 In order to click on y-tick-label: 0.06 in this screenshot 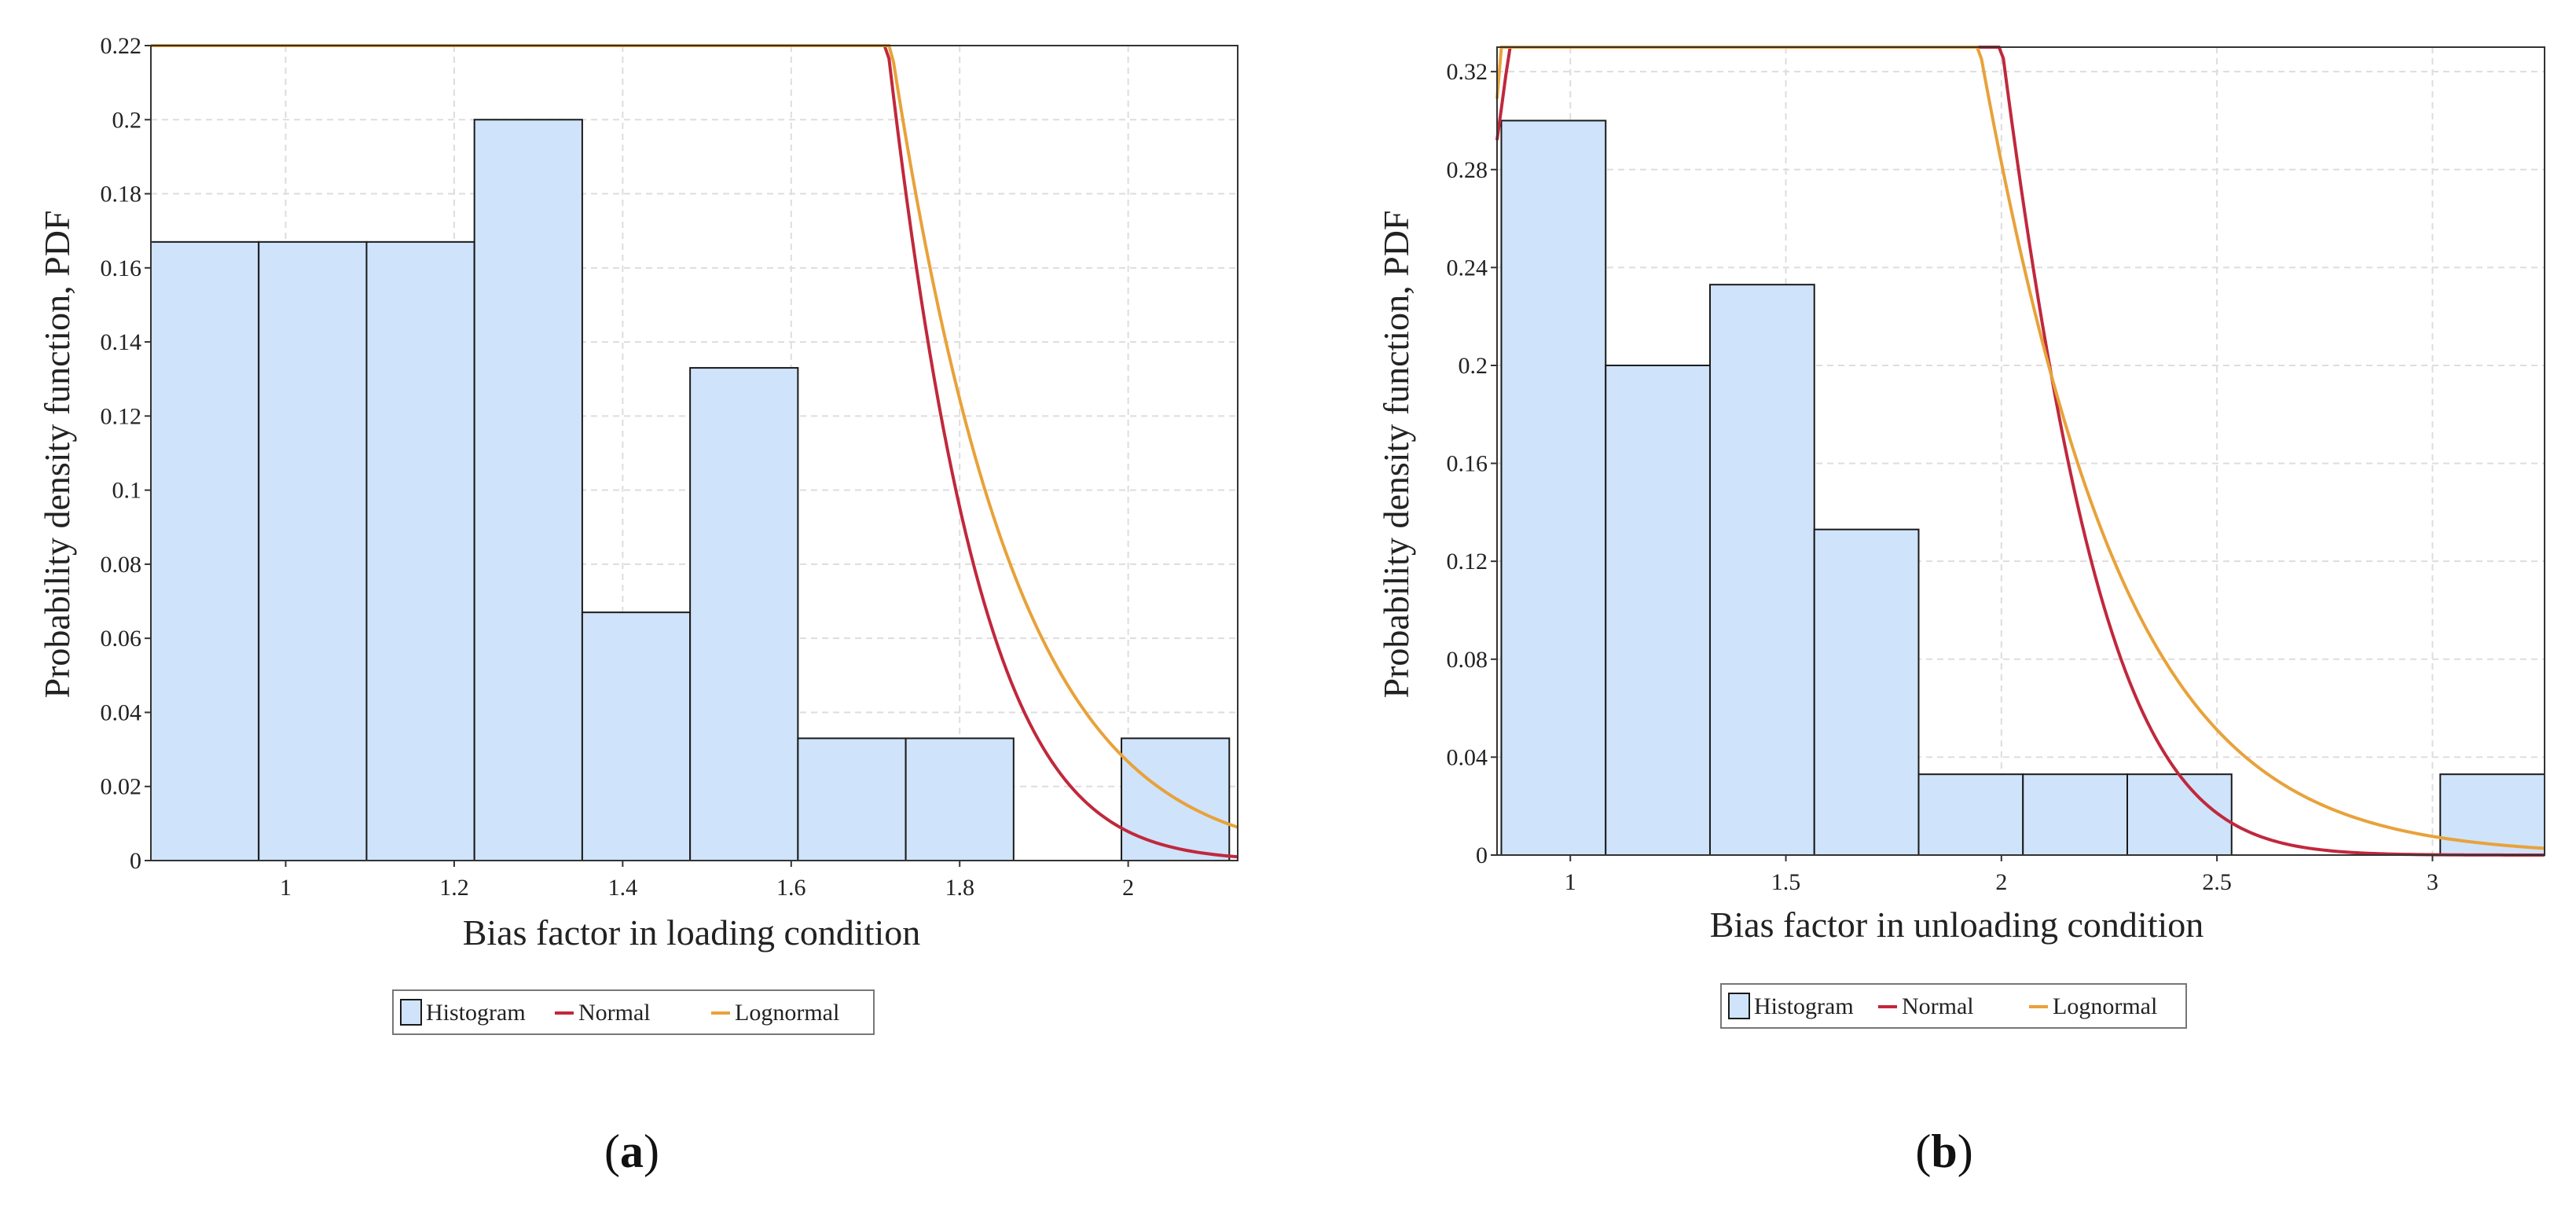, I will do `click(122, 639)`.